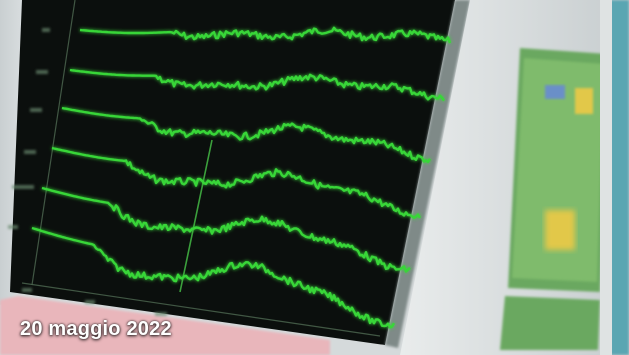 The image size is (629, 355). What do you see at coordinates (427, 174) in the screenshot?
I see `monitor-frame-right` at bounding box center [427, 174].